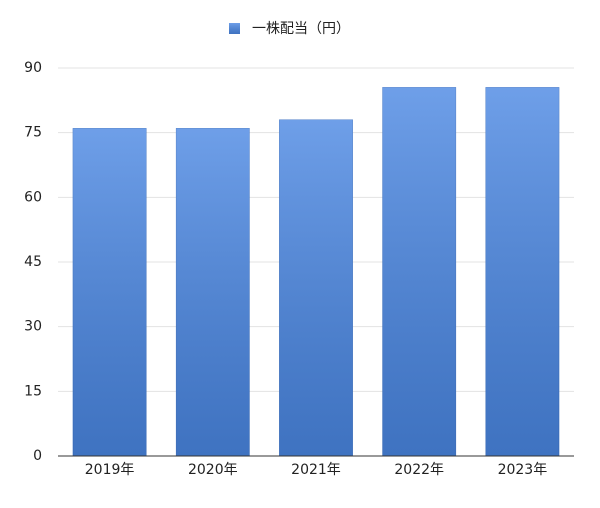 This screenshot has width=600, height=508. What do you see at coordinates (33, 68) in the screenshot?
I see `y-tick-label: 90` at bounding box center [33, 68].